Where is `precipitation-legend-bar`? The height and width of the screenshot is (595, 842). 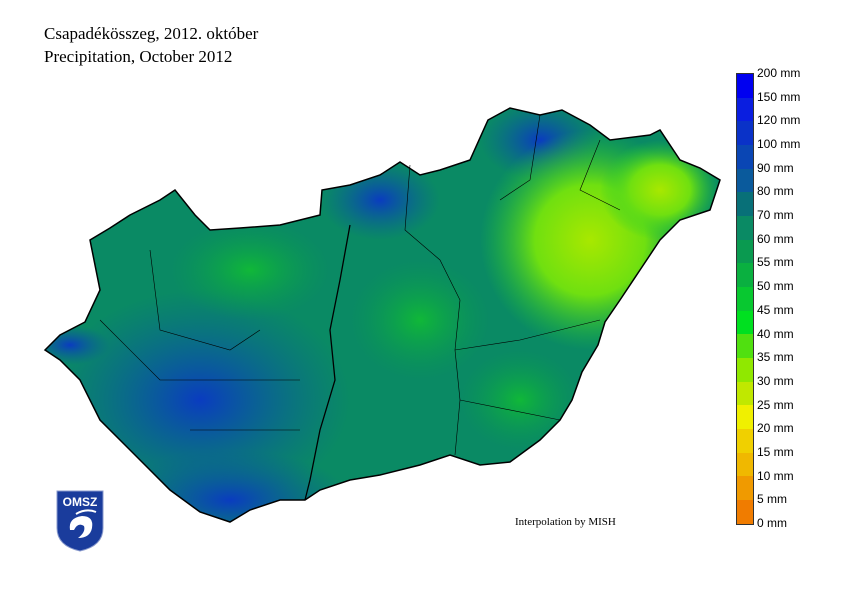 precipitation-legend-bar is located at coordinates (745, 299).